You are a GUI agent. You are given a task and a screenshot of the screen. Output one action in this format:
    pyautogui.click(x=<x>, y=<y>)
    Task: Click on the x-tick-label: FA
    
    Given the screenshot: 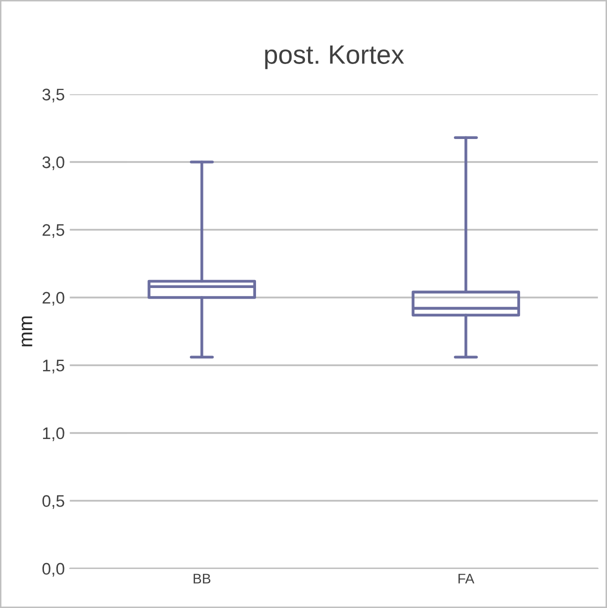 What is the action you would take?
    pyautogui.click(x=466, y=579)
    